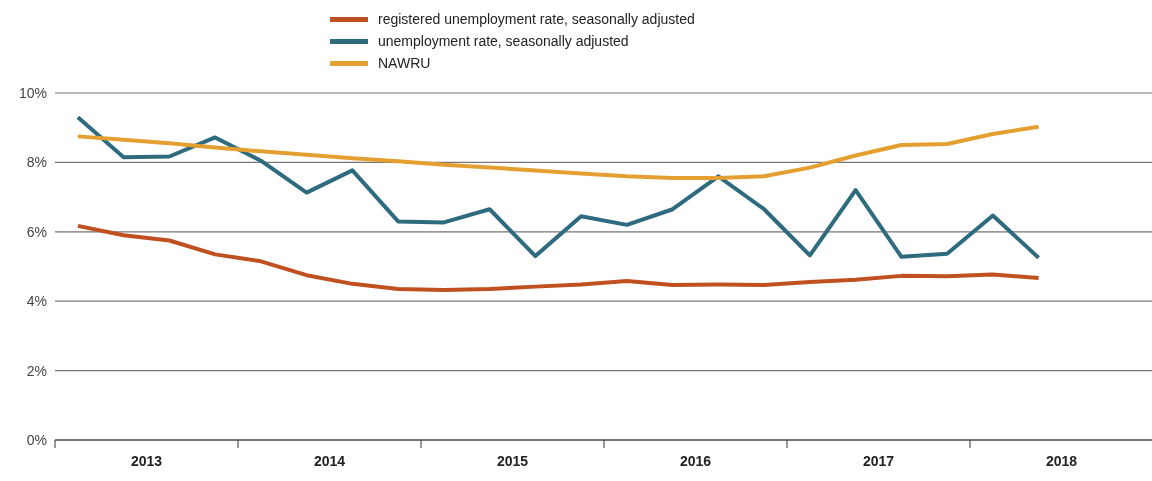  What do you see at coordinates (146, 461) in the screenshot?
I see `x-tick-label: 2013` at bounding box center [146, 461].